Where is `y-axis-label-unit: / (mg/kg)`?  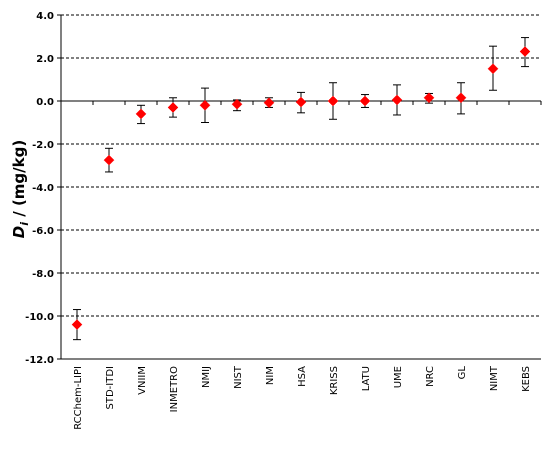
y-axis-label-unit: / (mg/kg) is located at coordinates (19, 181).